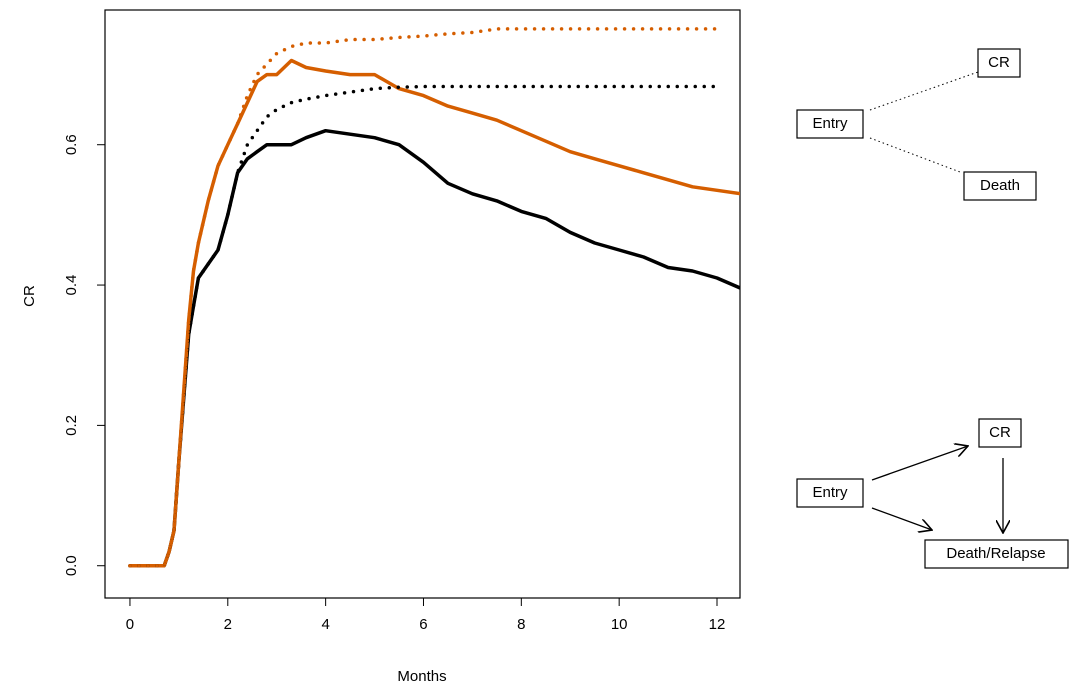  Describe the element at coordinates (130, 624) in the screenshot. I see `x-tick-label: 0` at that location.